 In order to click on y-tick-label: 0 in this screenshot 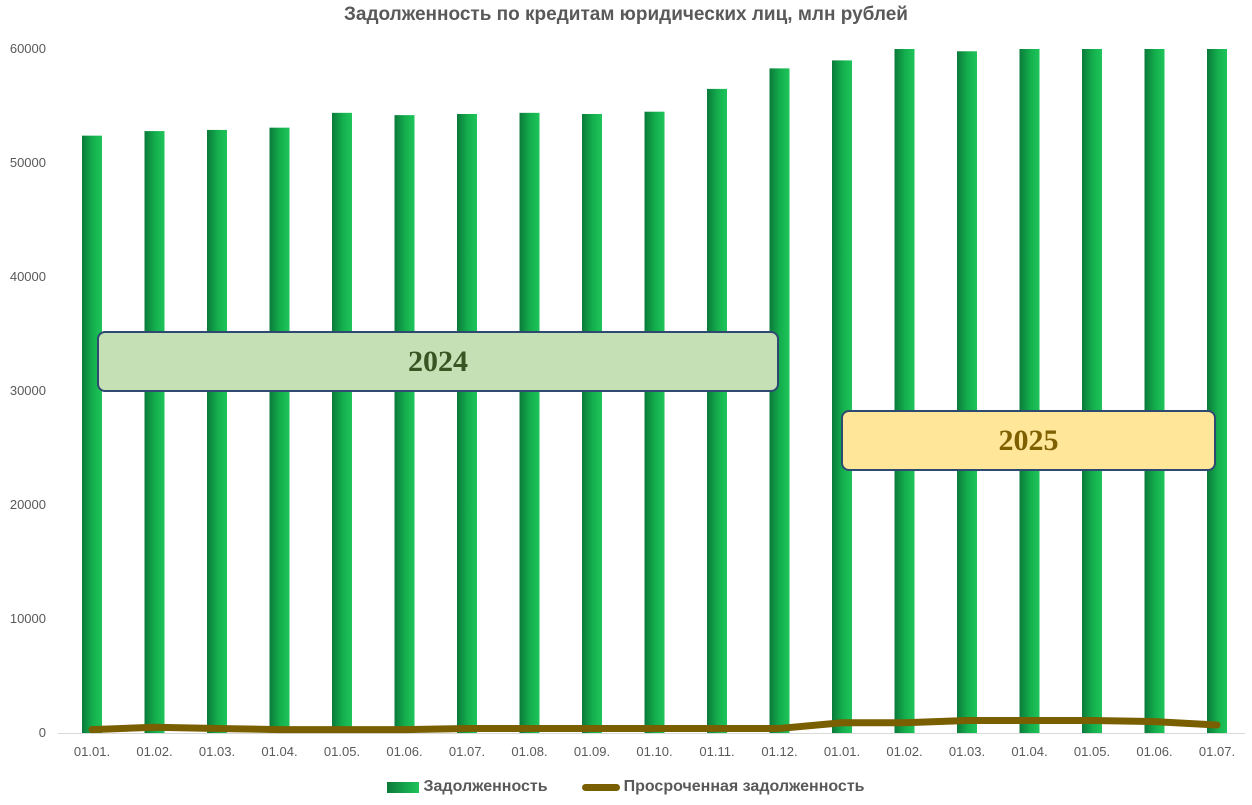, I will do `click(42, 732)`.